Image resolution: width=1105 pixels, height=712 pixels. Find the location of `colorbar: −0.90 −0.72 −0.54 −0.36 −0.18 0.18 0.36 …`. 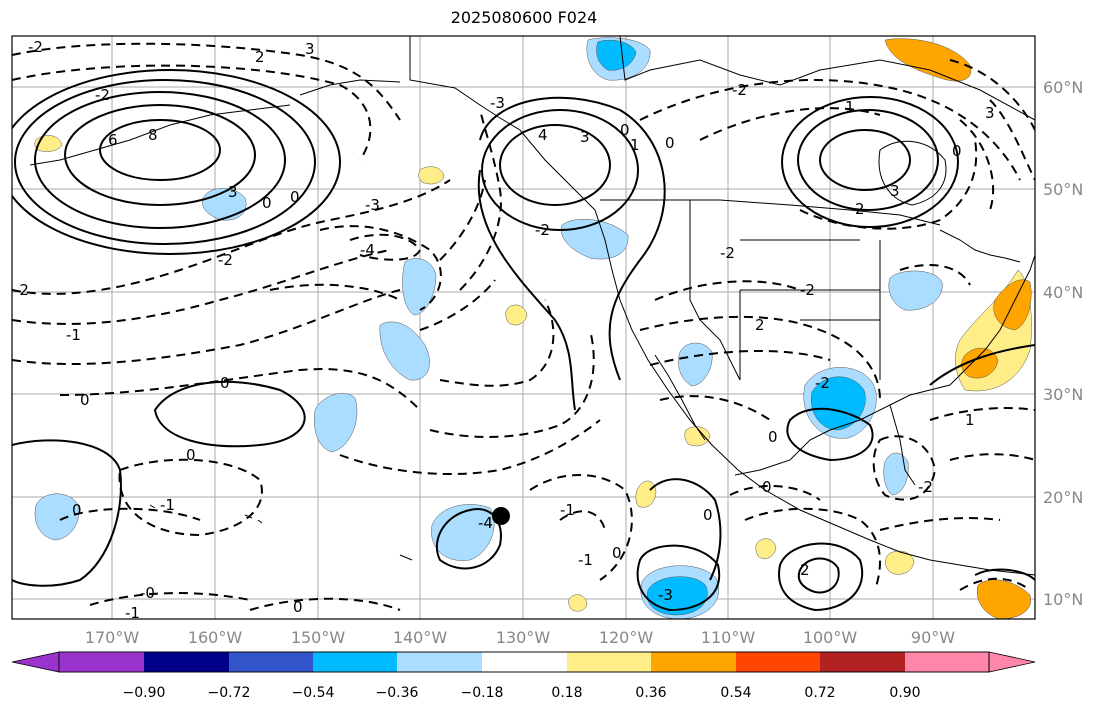

colorbar: −0.90 −0.72 −0.54 −0.36 −0.18 0.18 0.36 … is located at coordinates (523, 676).